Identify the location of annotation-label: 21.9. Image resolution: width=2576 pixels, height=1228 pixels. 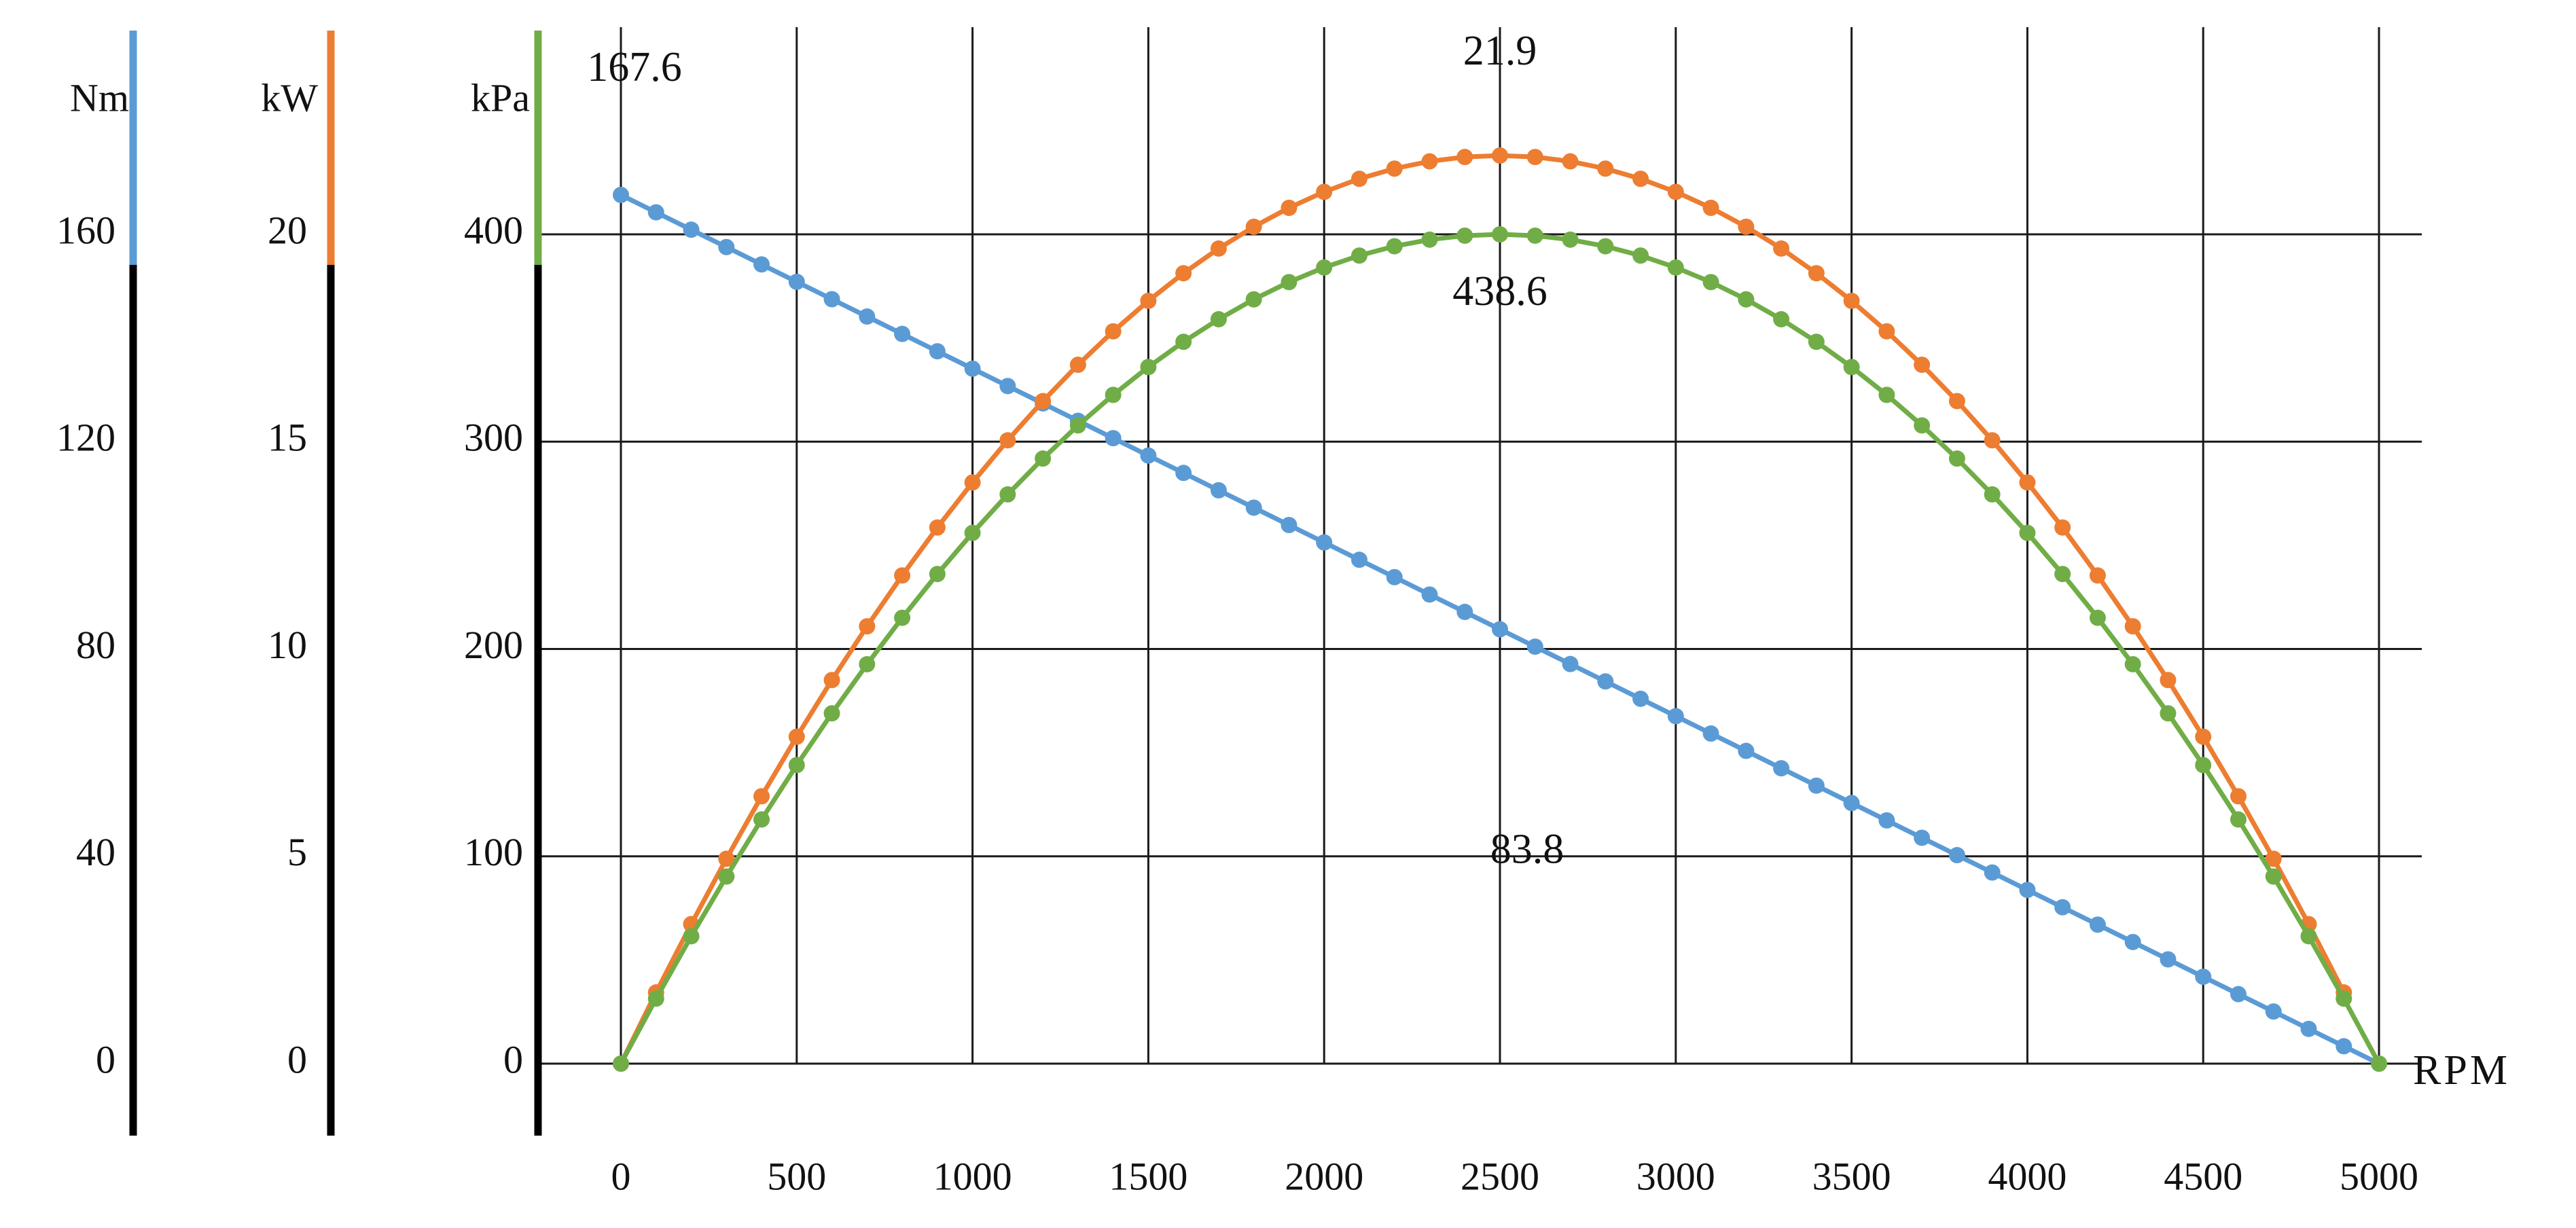
(1500, 51).